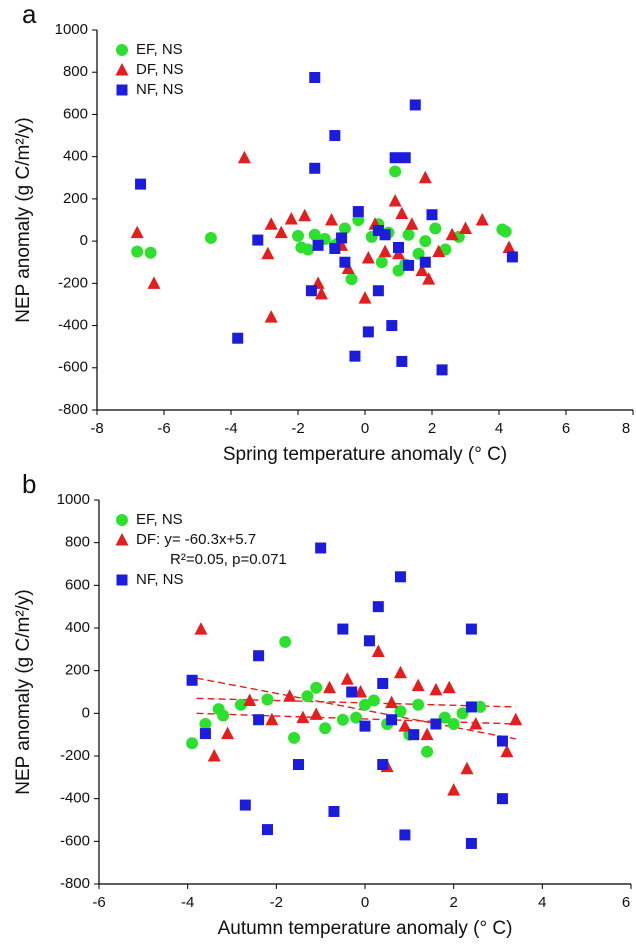 Image resolution: width=636 pixels, height=945 pixels. Describe the element at coordinates (626, 428) in the screenshot. I see `x-tick-label: 8` at that location.